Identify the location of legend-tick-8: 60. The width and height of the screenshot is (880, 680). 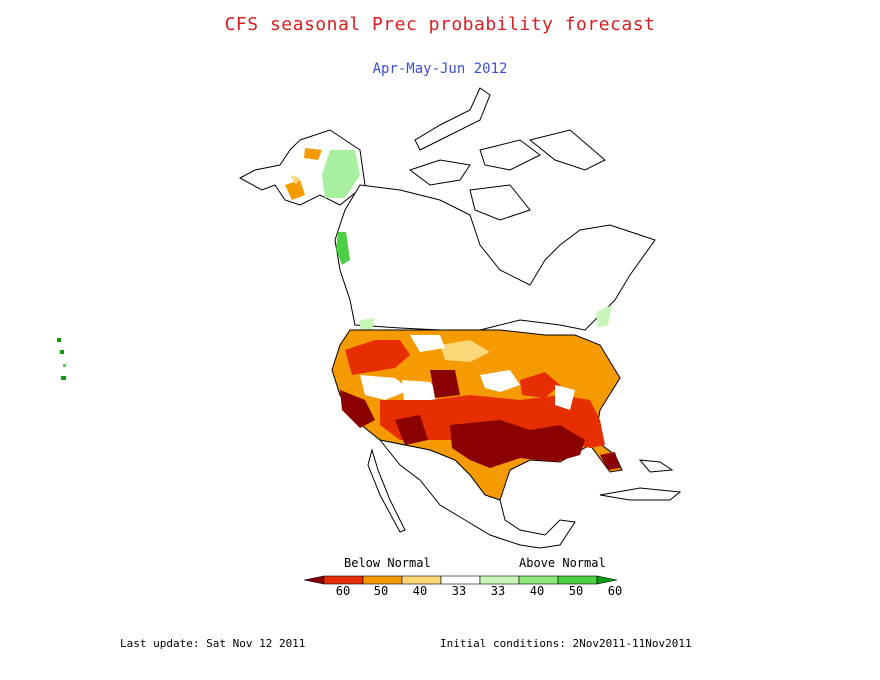
(615, 591).